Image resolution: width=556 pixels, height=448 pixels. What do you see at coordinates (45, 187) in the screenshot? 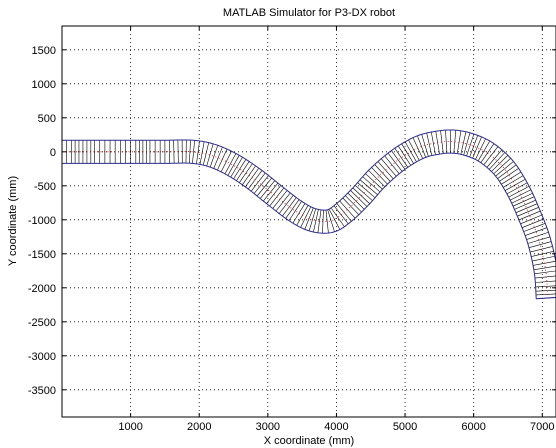
I see `y-tick-label: -500` at bounding box center [45, 187].